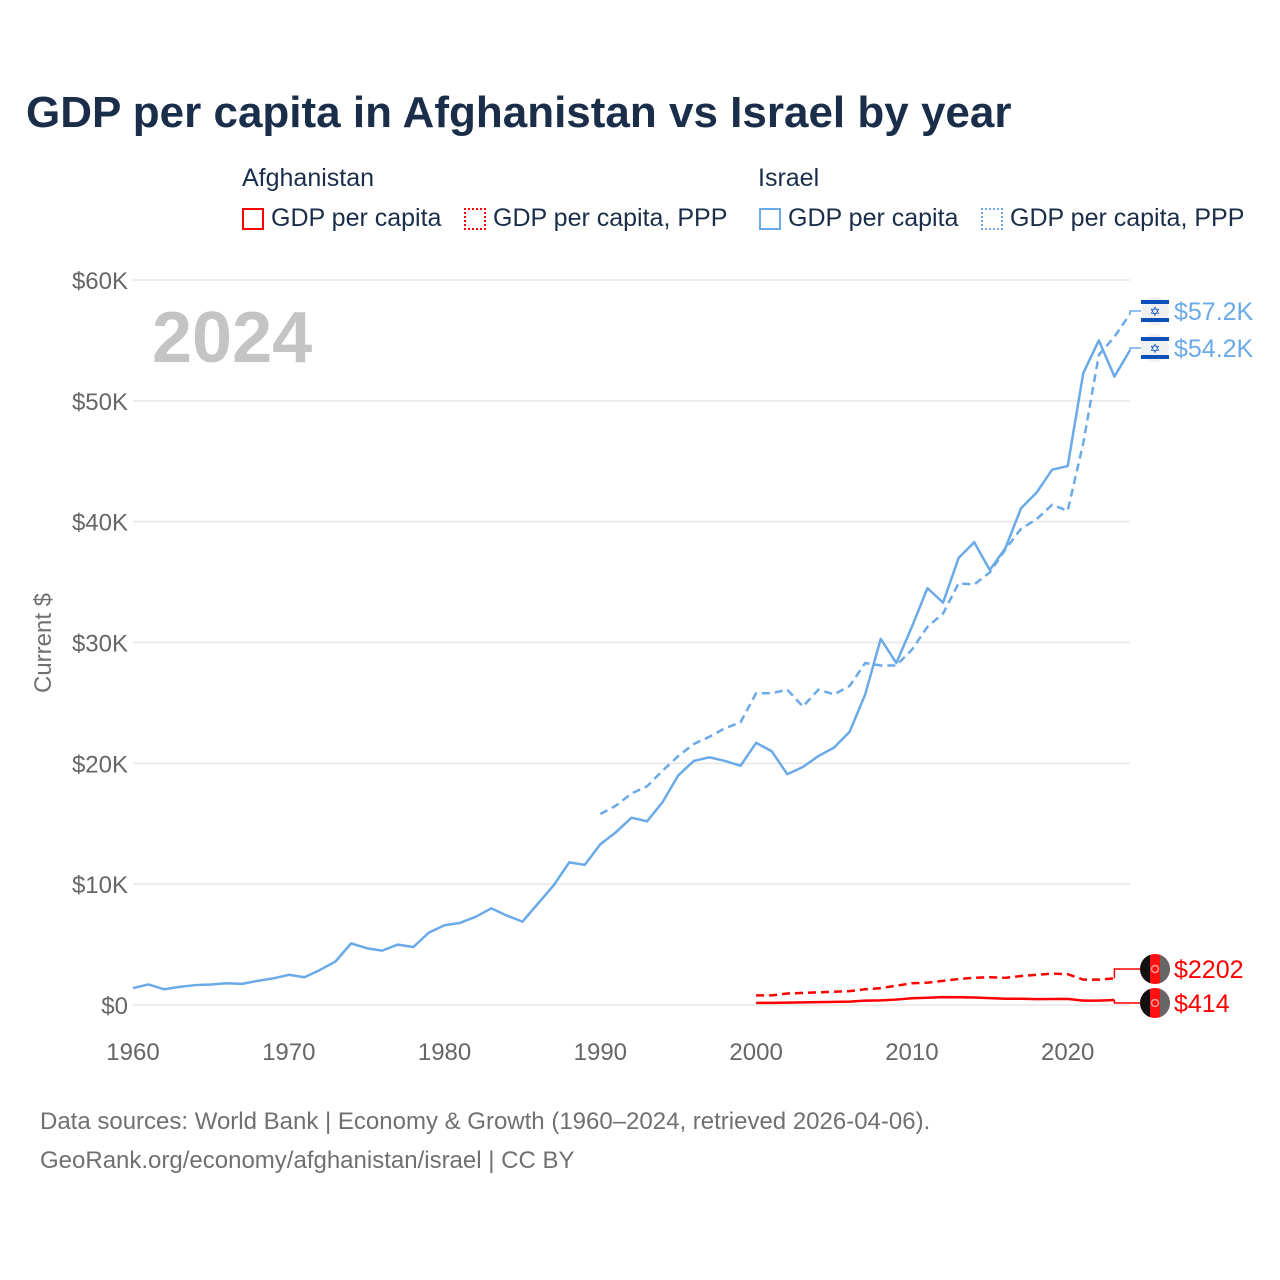 This screenshot has width=1280, height=1280. I want to click on y-axis-label: Current $, so click(43, 643).